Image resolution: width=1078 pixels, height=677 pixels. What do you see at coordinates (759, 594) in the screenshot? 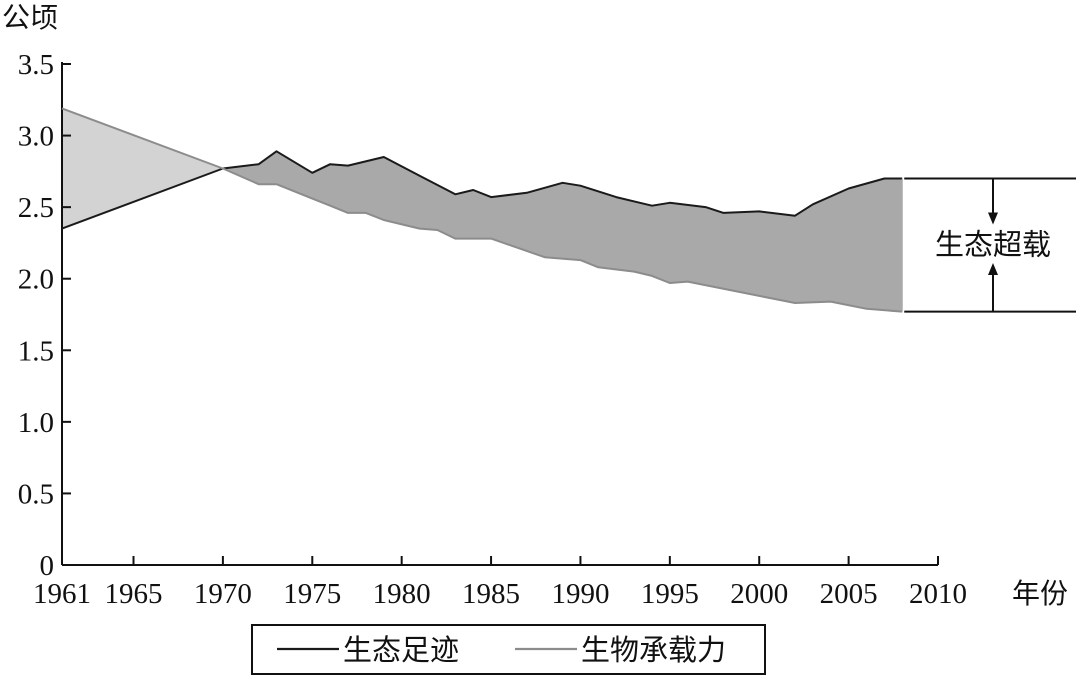
I see `x-tick-label: 2000` at bounding box center [759, 594].